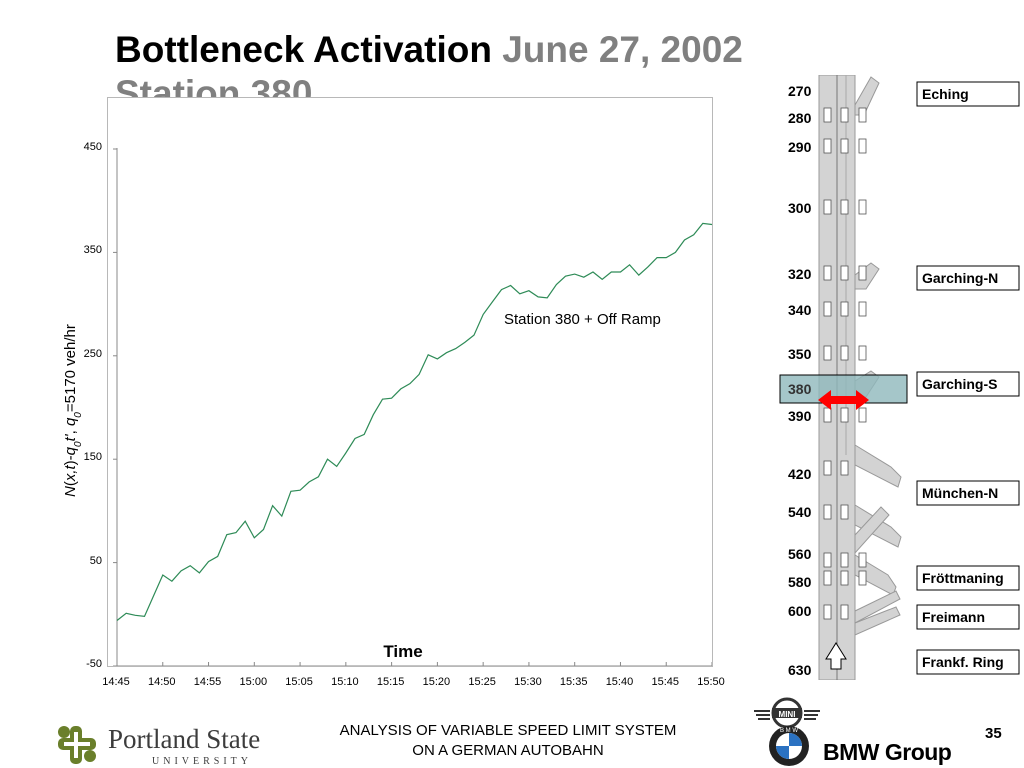  Describe the element at coordinates (800, 554) in the screenshot. I see `station-560: 560` at that location.